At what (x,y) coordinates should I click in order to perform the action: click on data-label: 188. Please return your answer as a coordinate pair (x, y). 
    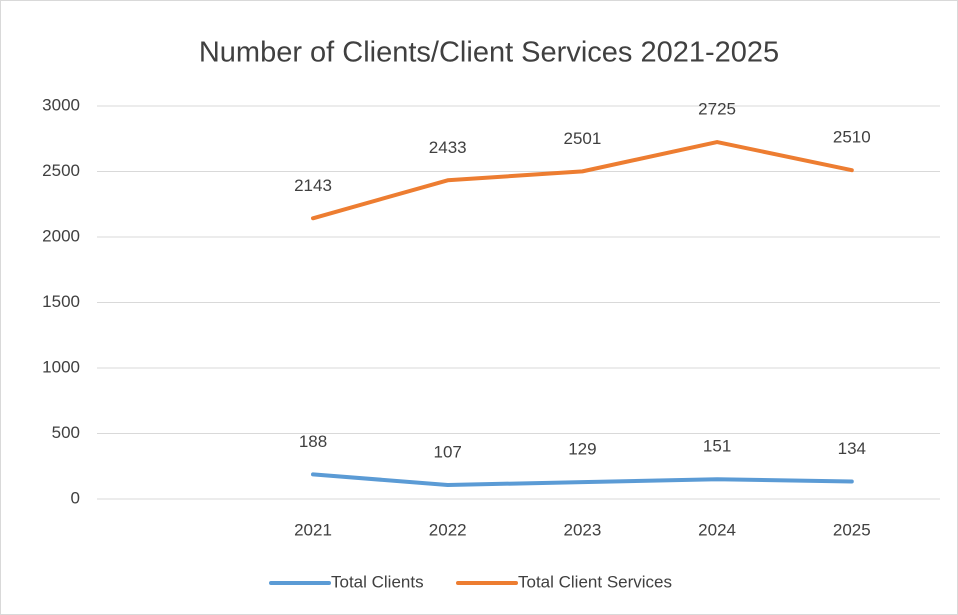
    Looking at the image, I should click on (313, 441).